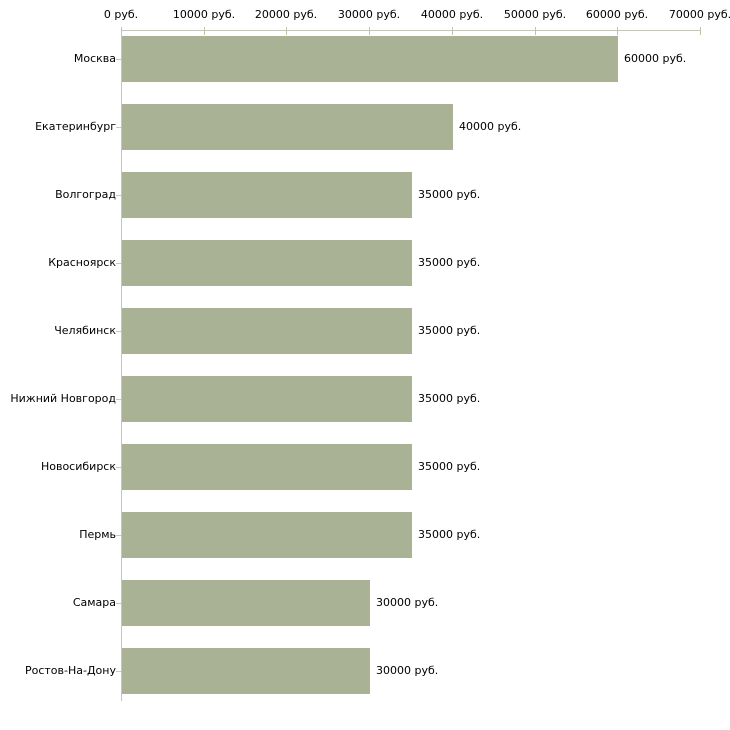  Describe the element at coordinates (85, 194) in the screenshot. I see `category-label: Волгоград` at that location.